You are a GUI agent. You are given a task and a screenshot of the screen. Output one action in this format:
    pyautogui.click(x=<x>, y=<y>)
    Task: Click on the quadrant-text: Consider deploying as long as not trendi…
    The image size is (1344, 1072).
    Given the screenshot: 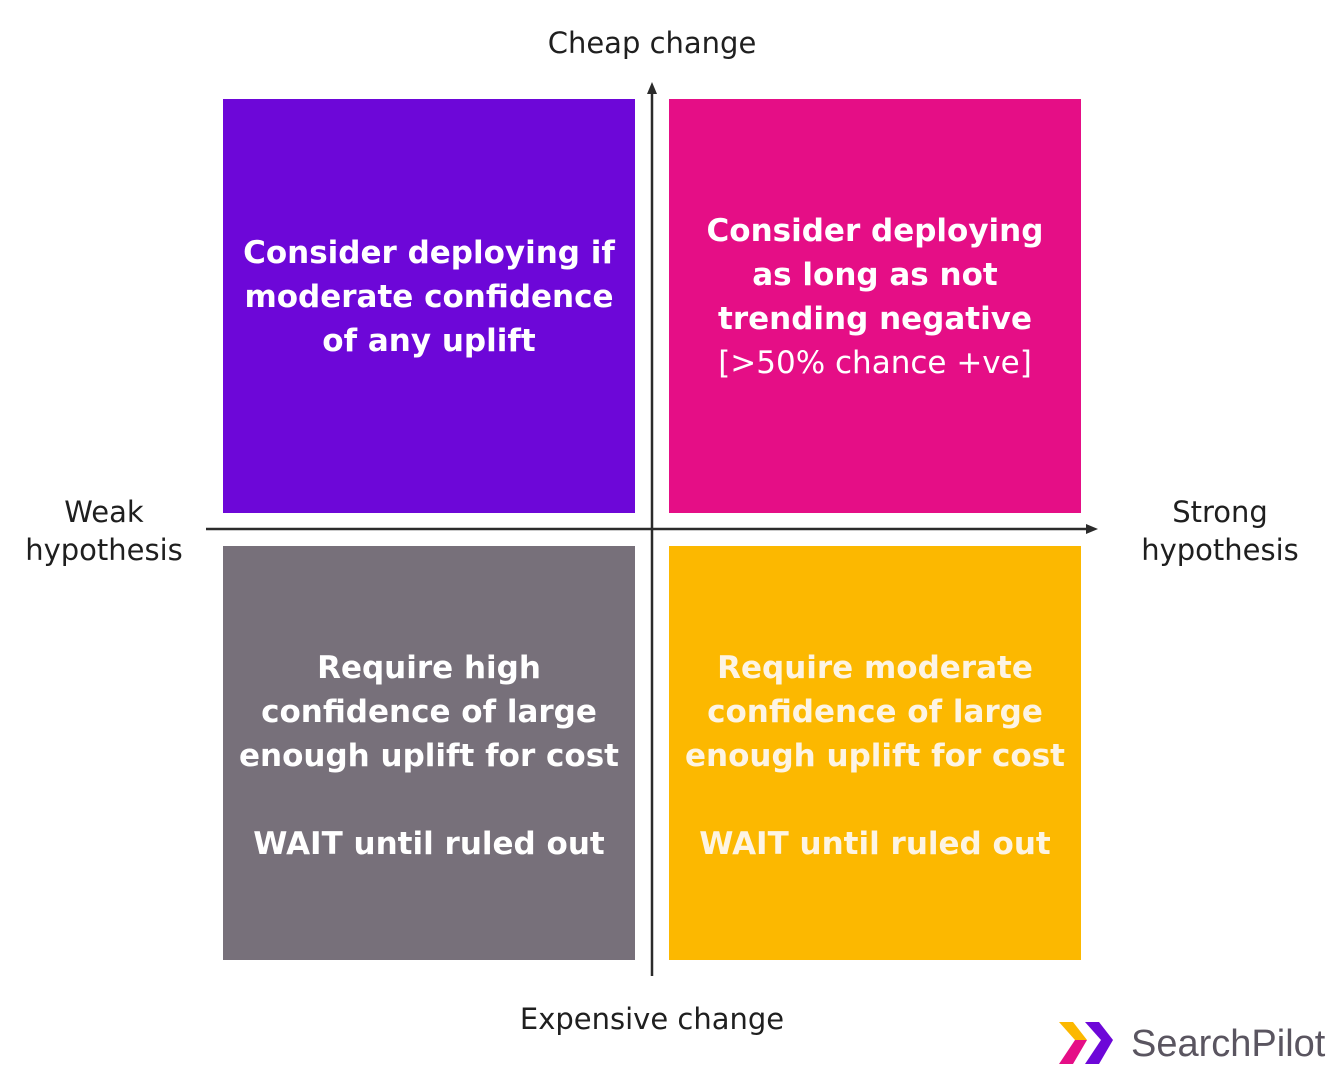 What is the action you would take?
    pyautogui.click(x=875, y=275)
    